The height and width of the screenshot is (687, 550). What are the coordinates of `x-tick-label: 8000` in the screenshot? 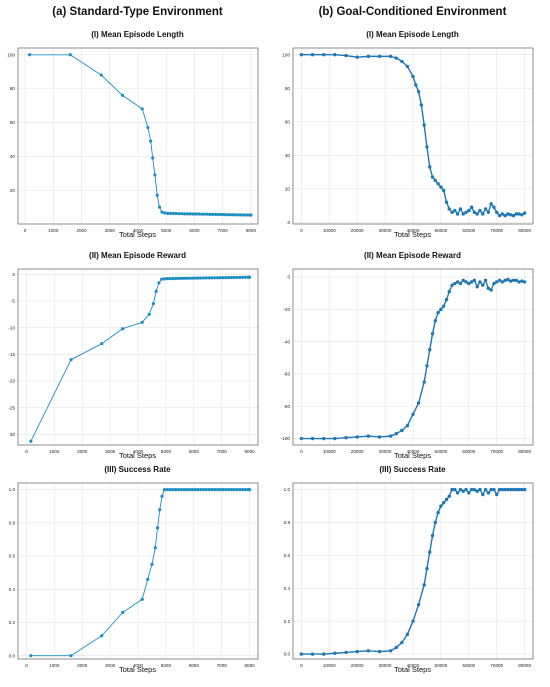 It's located at (250, 451).